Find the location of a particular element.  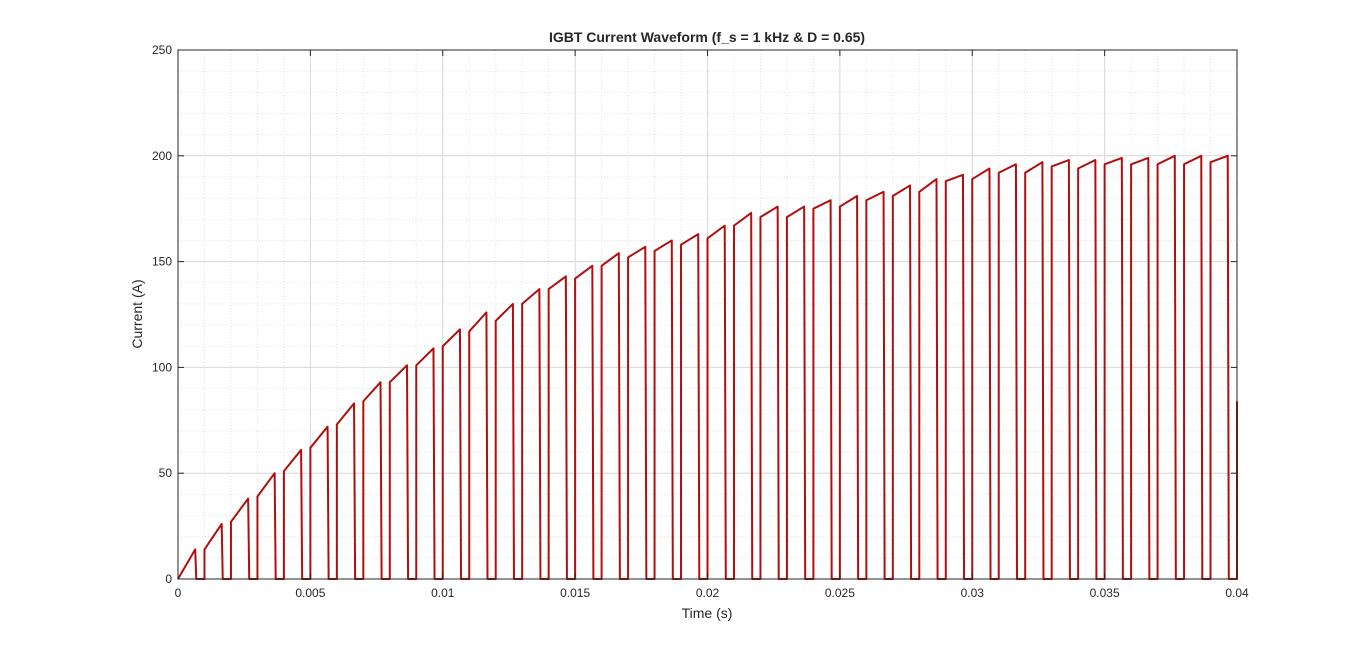

y-tick-label: 250 is located at coordinates (162, 50).